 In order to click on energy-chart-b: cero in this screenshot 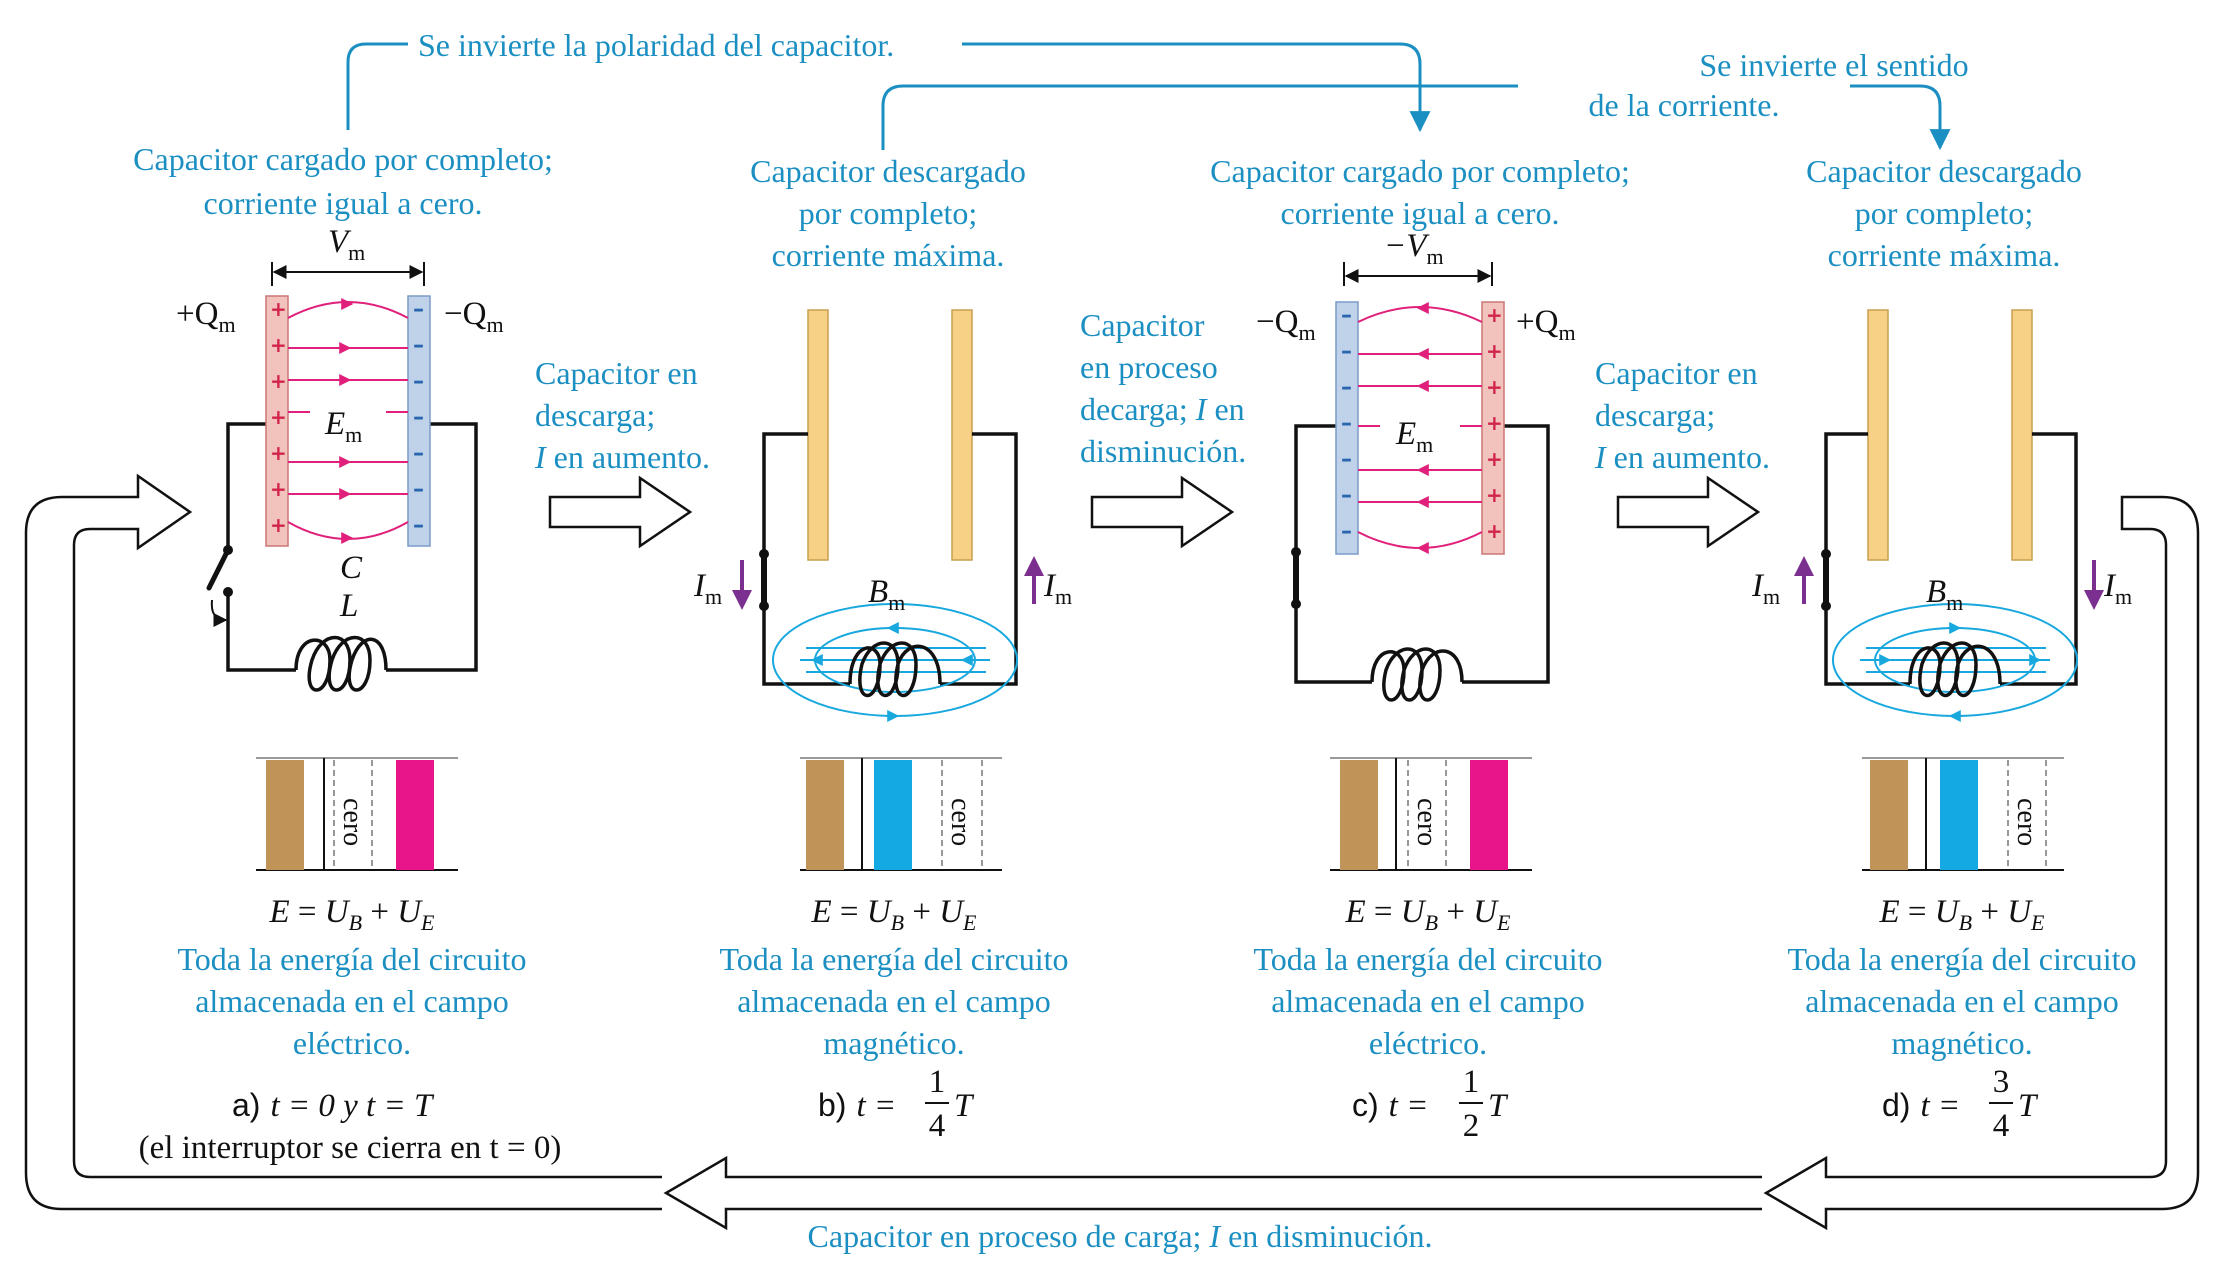, I will do `click(901, 814)`.